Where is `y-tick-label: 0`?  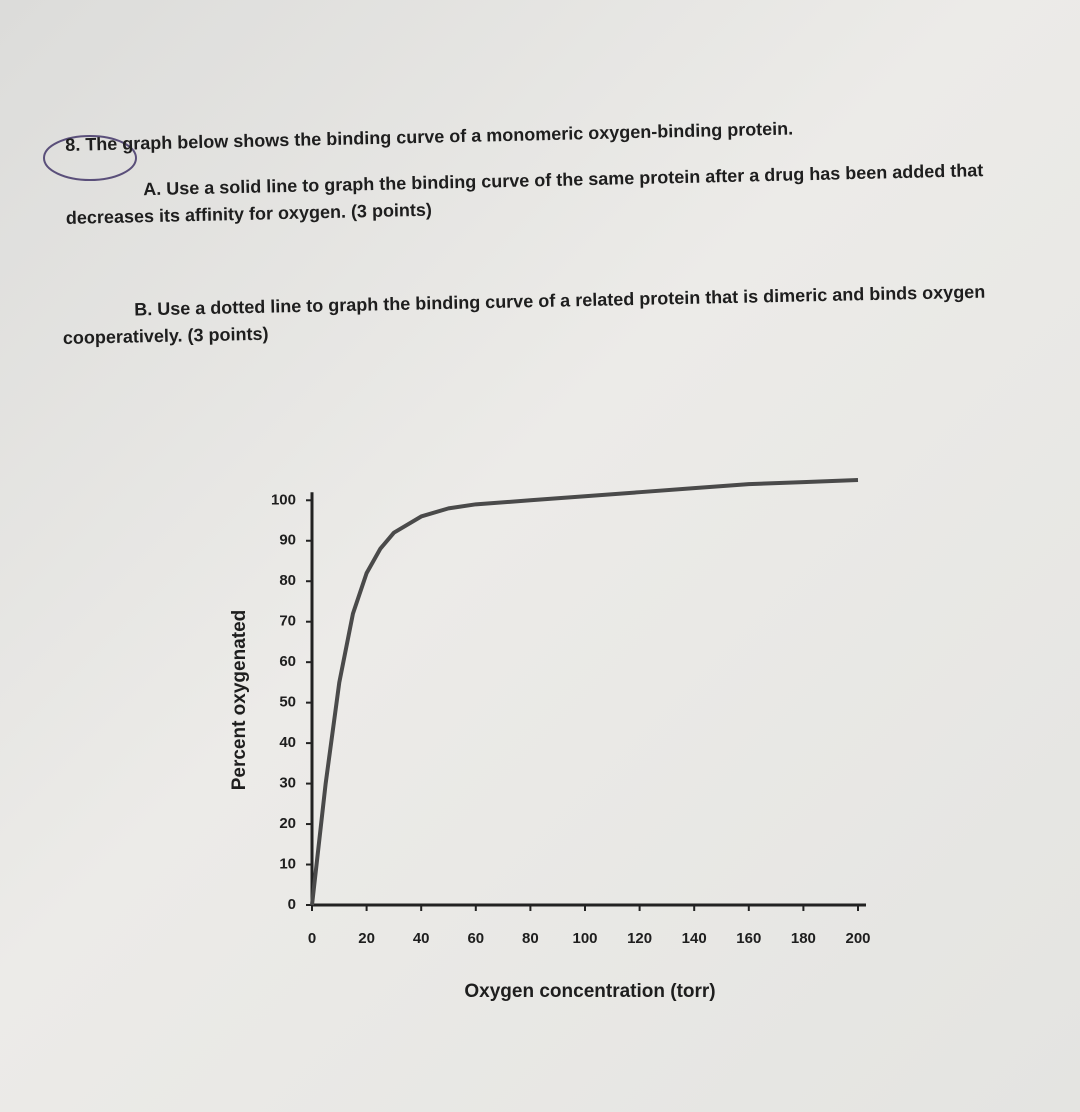 y-tick-label: 0 is located at coordinates (292, 904).